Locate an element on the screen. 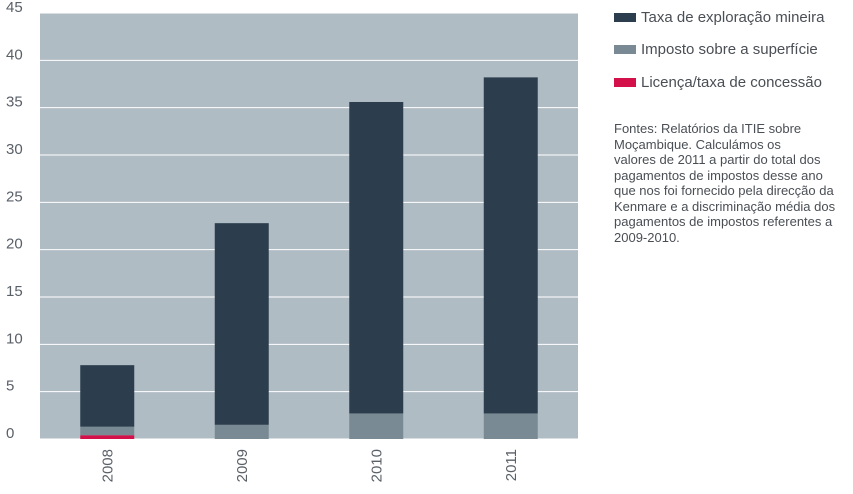 This screenshot has width=853, height=494. y-tick-label: 0 is located at coordinates (10, 433).